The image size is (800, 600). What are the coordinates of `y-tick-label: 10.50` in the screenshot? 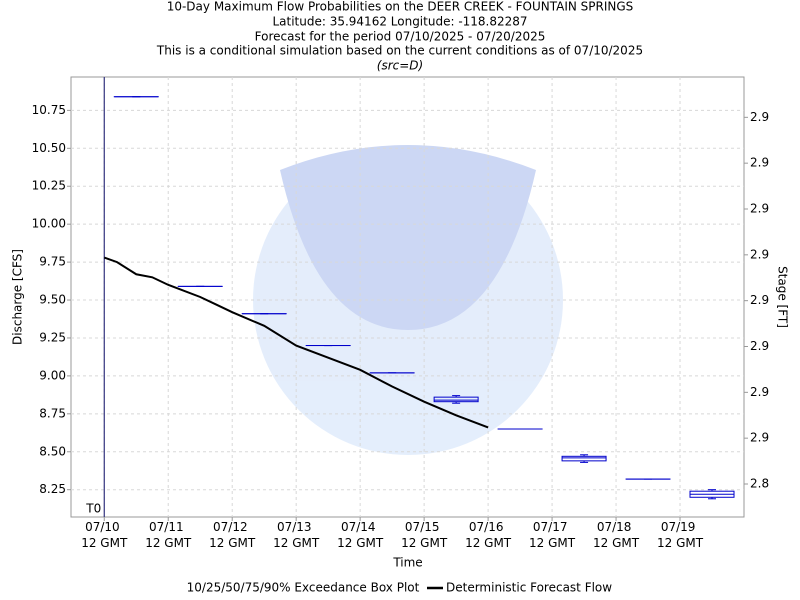 It's located at (49, 148).